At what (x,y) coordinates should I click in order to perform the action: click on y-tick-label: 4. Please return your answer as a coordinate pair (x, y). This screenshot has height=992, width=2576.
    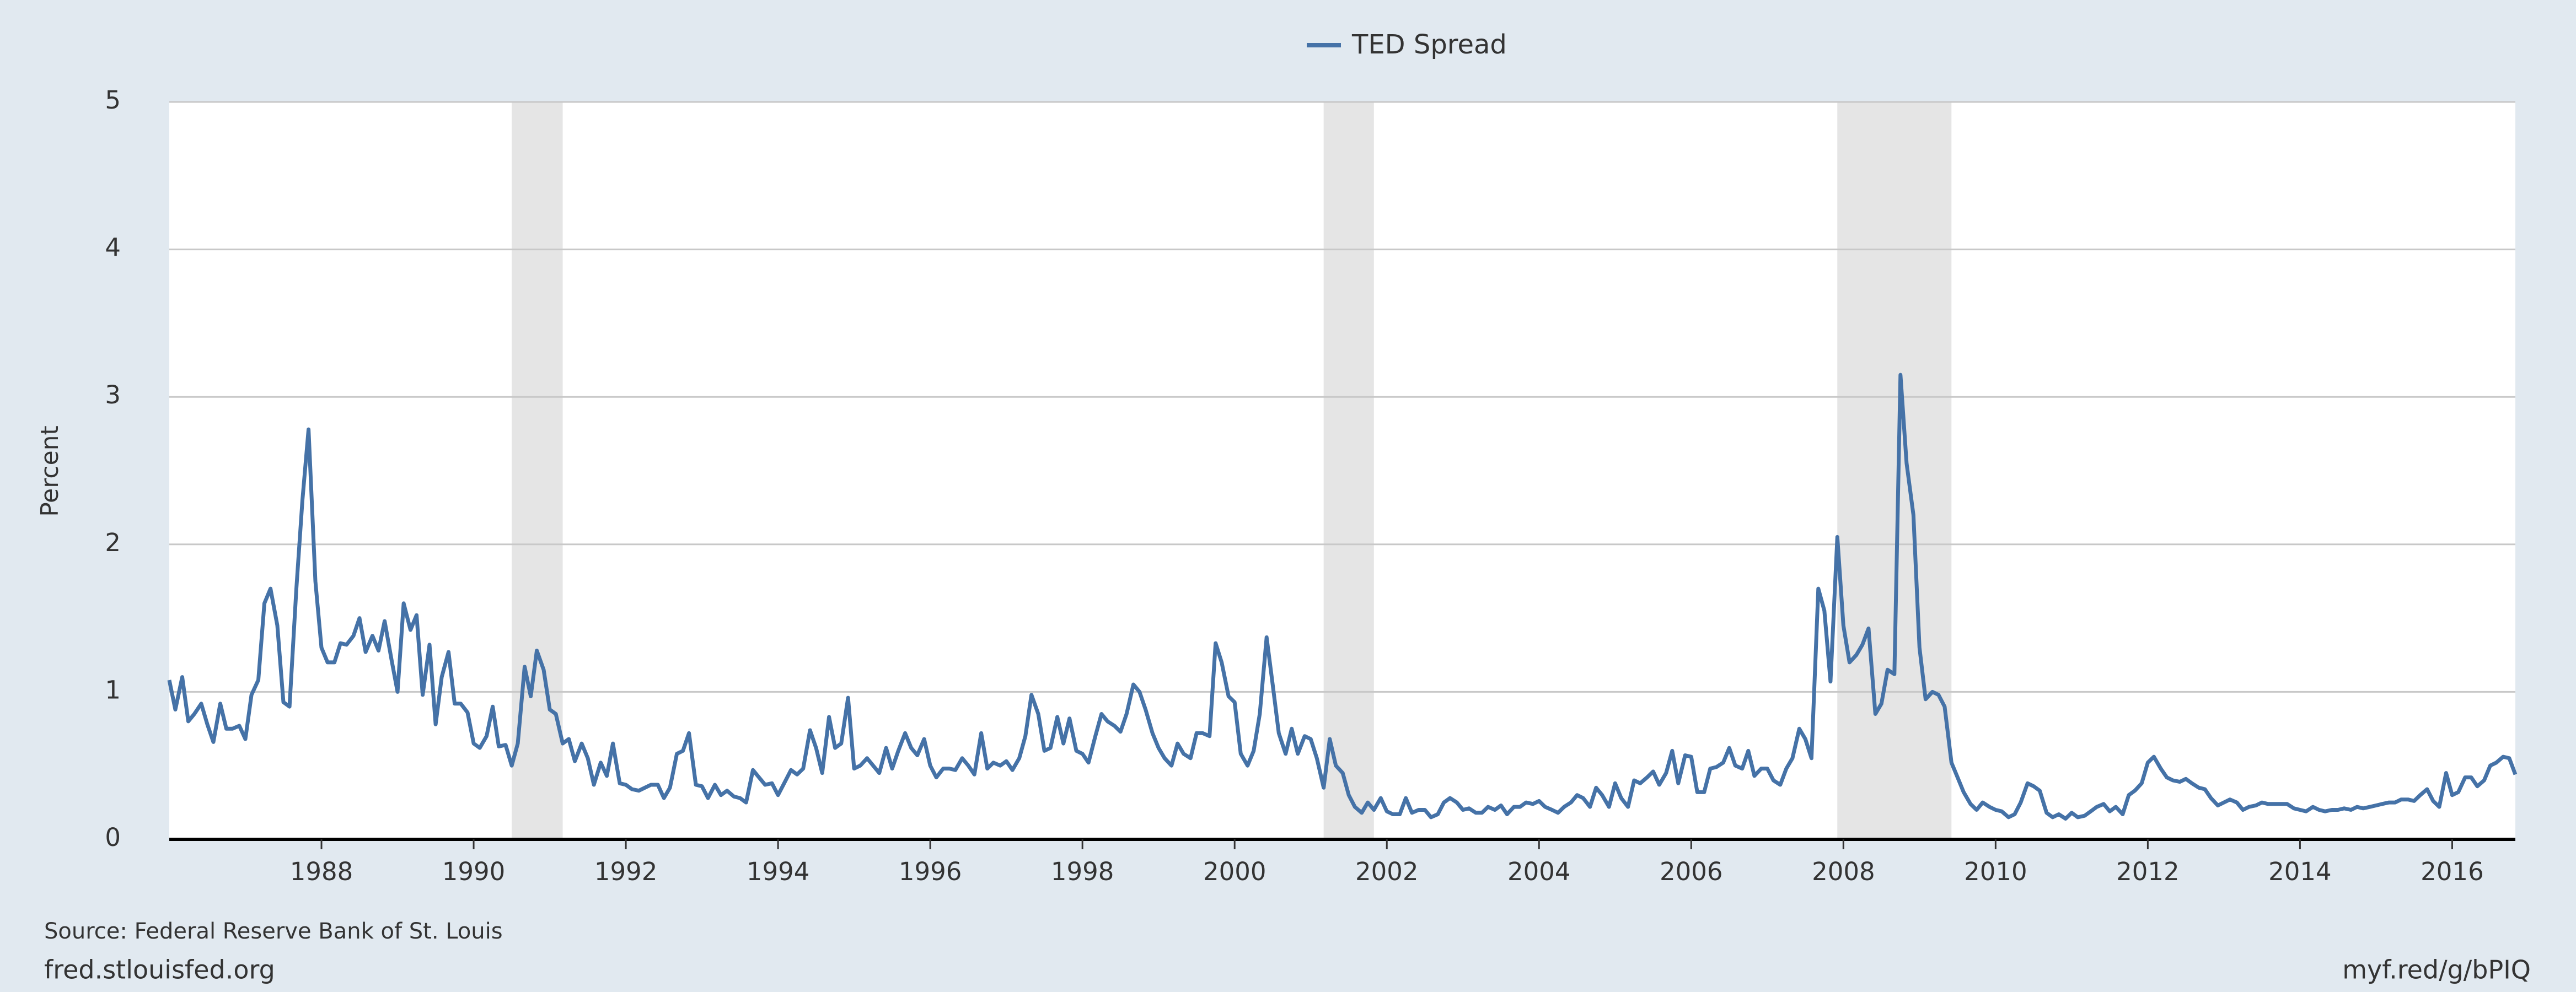
    Looking at the image, I should click on (113, 247).